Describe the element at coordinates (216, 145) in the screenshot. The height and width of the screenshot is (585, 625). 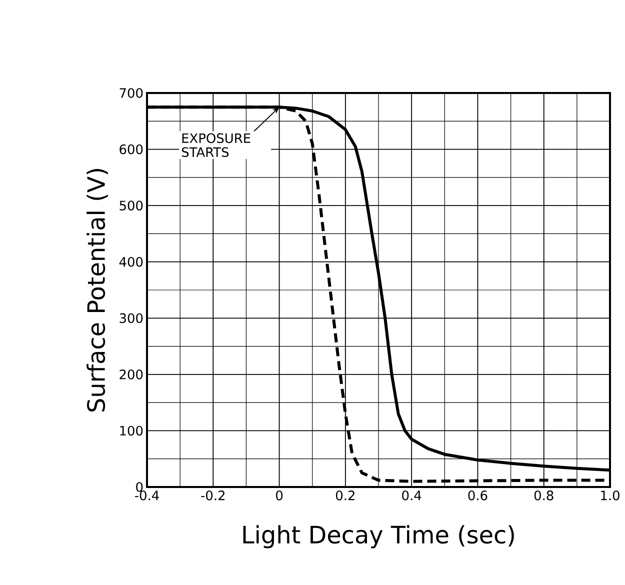
I see `annotation: EXPOSURE STARTS` at that location.